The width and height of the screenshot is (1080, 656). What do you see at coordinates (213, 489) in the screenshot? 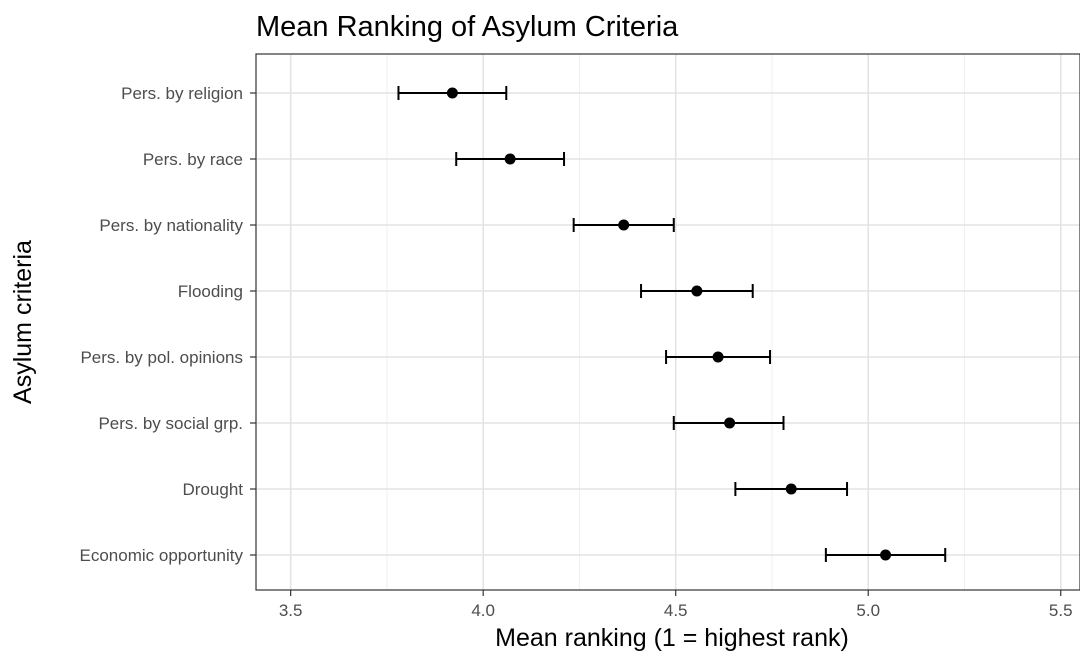
I see `y-tick-label: Drought` at bounding box center [213, 489].